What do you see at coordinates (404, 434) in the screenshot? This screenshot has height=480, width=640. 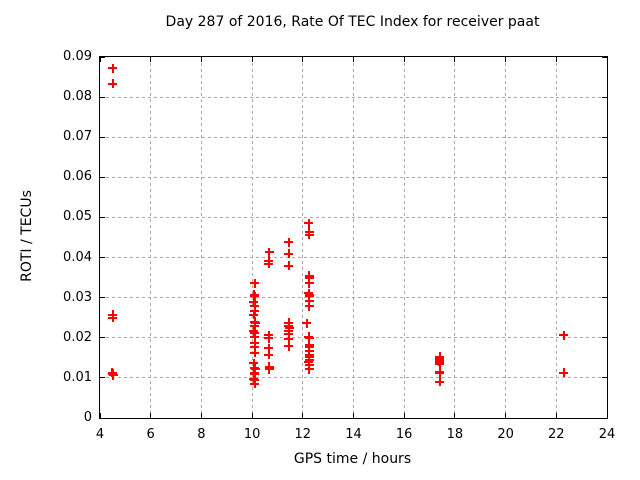 I see `x-tick-label: 16` at bounding box center [404, 434].